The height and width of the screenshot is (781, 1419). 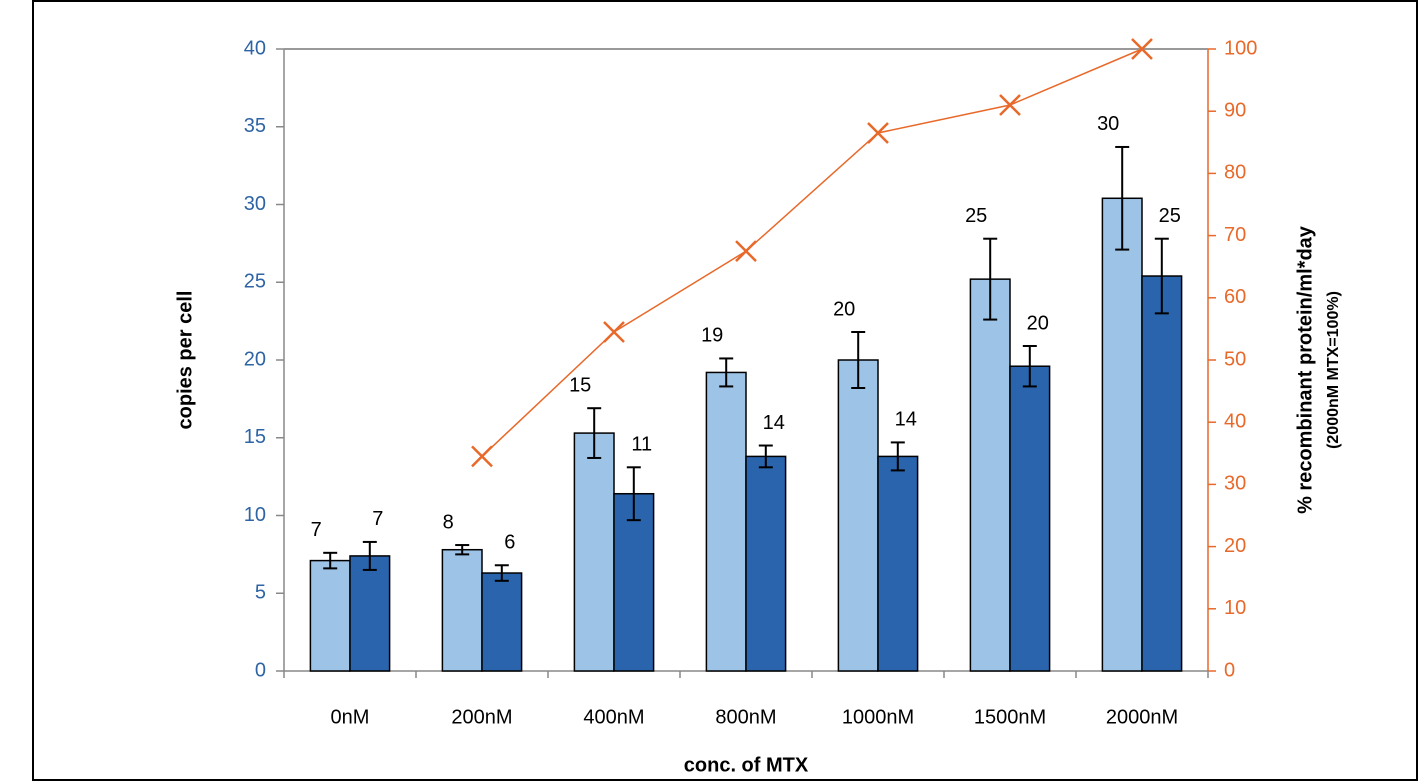 What do you see at coordinates (255, 282) in the screenshot?
I see `y-tick-label: 25` at bounding box center [255, 282].